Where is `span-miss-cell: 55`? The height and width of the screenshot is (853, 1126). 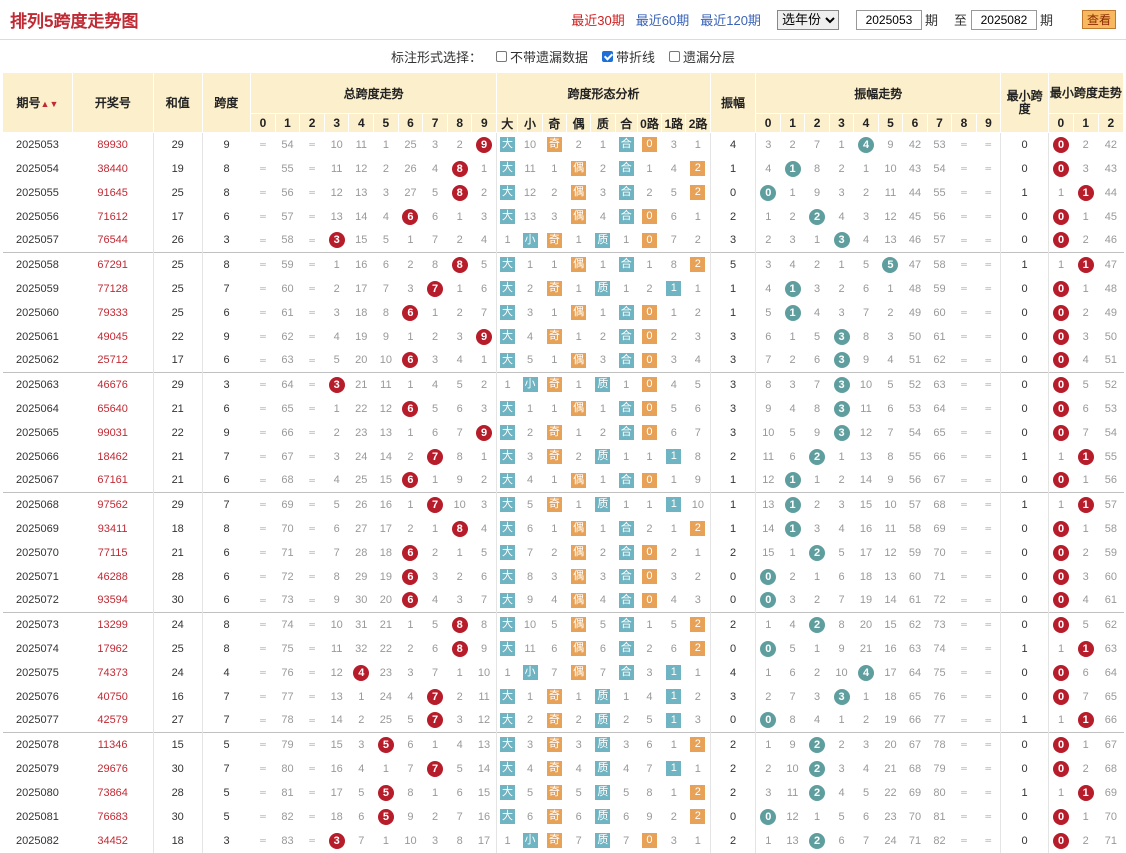
span-miss-cell: 55 is located at coordinates (287, 168).